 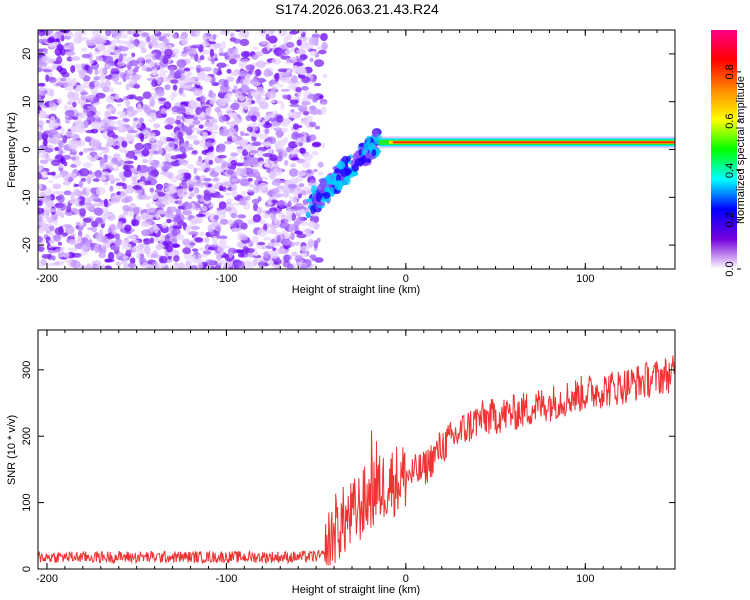 What do you see at coordinates (27, 197) in the screenshot?
I see `spectrogram-ytick-label: -10` at bounding box center [27, 197].